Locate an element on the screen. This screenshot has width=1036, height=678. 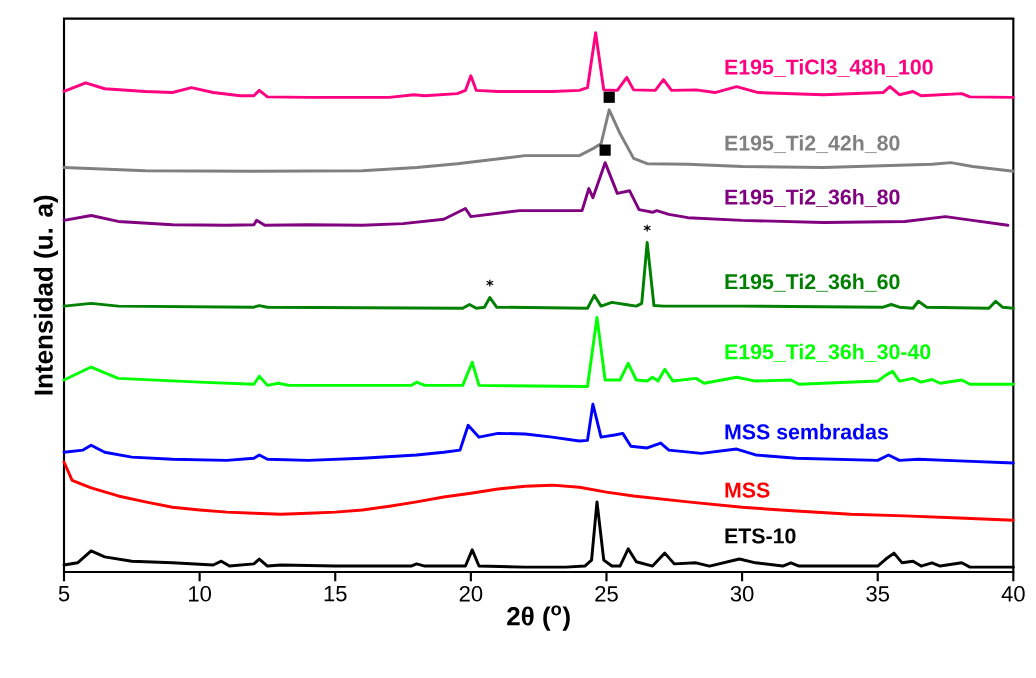
x-tick-label: 5 is located at coordinates (64, 594).